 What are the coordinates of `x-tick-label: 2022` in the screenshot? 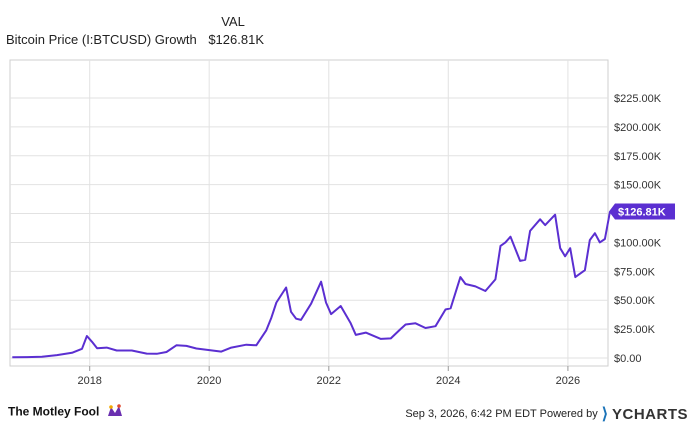 It's located at (329, 381).